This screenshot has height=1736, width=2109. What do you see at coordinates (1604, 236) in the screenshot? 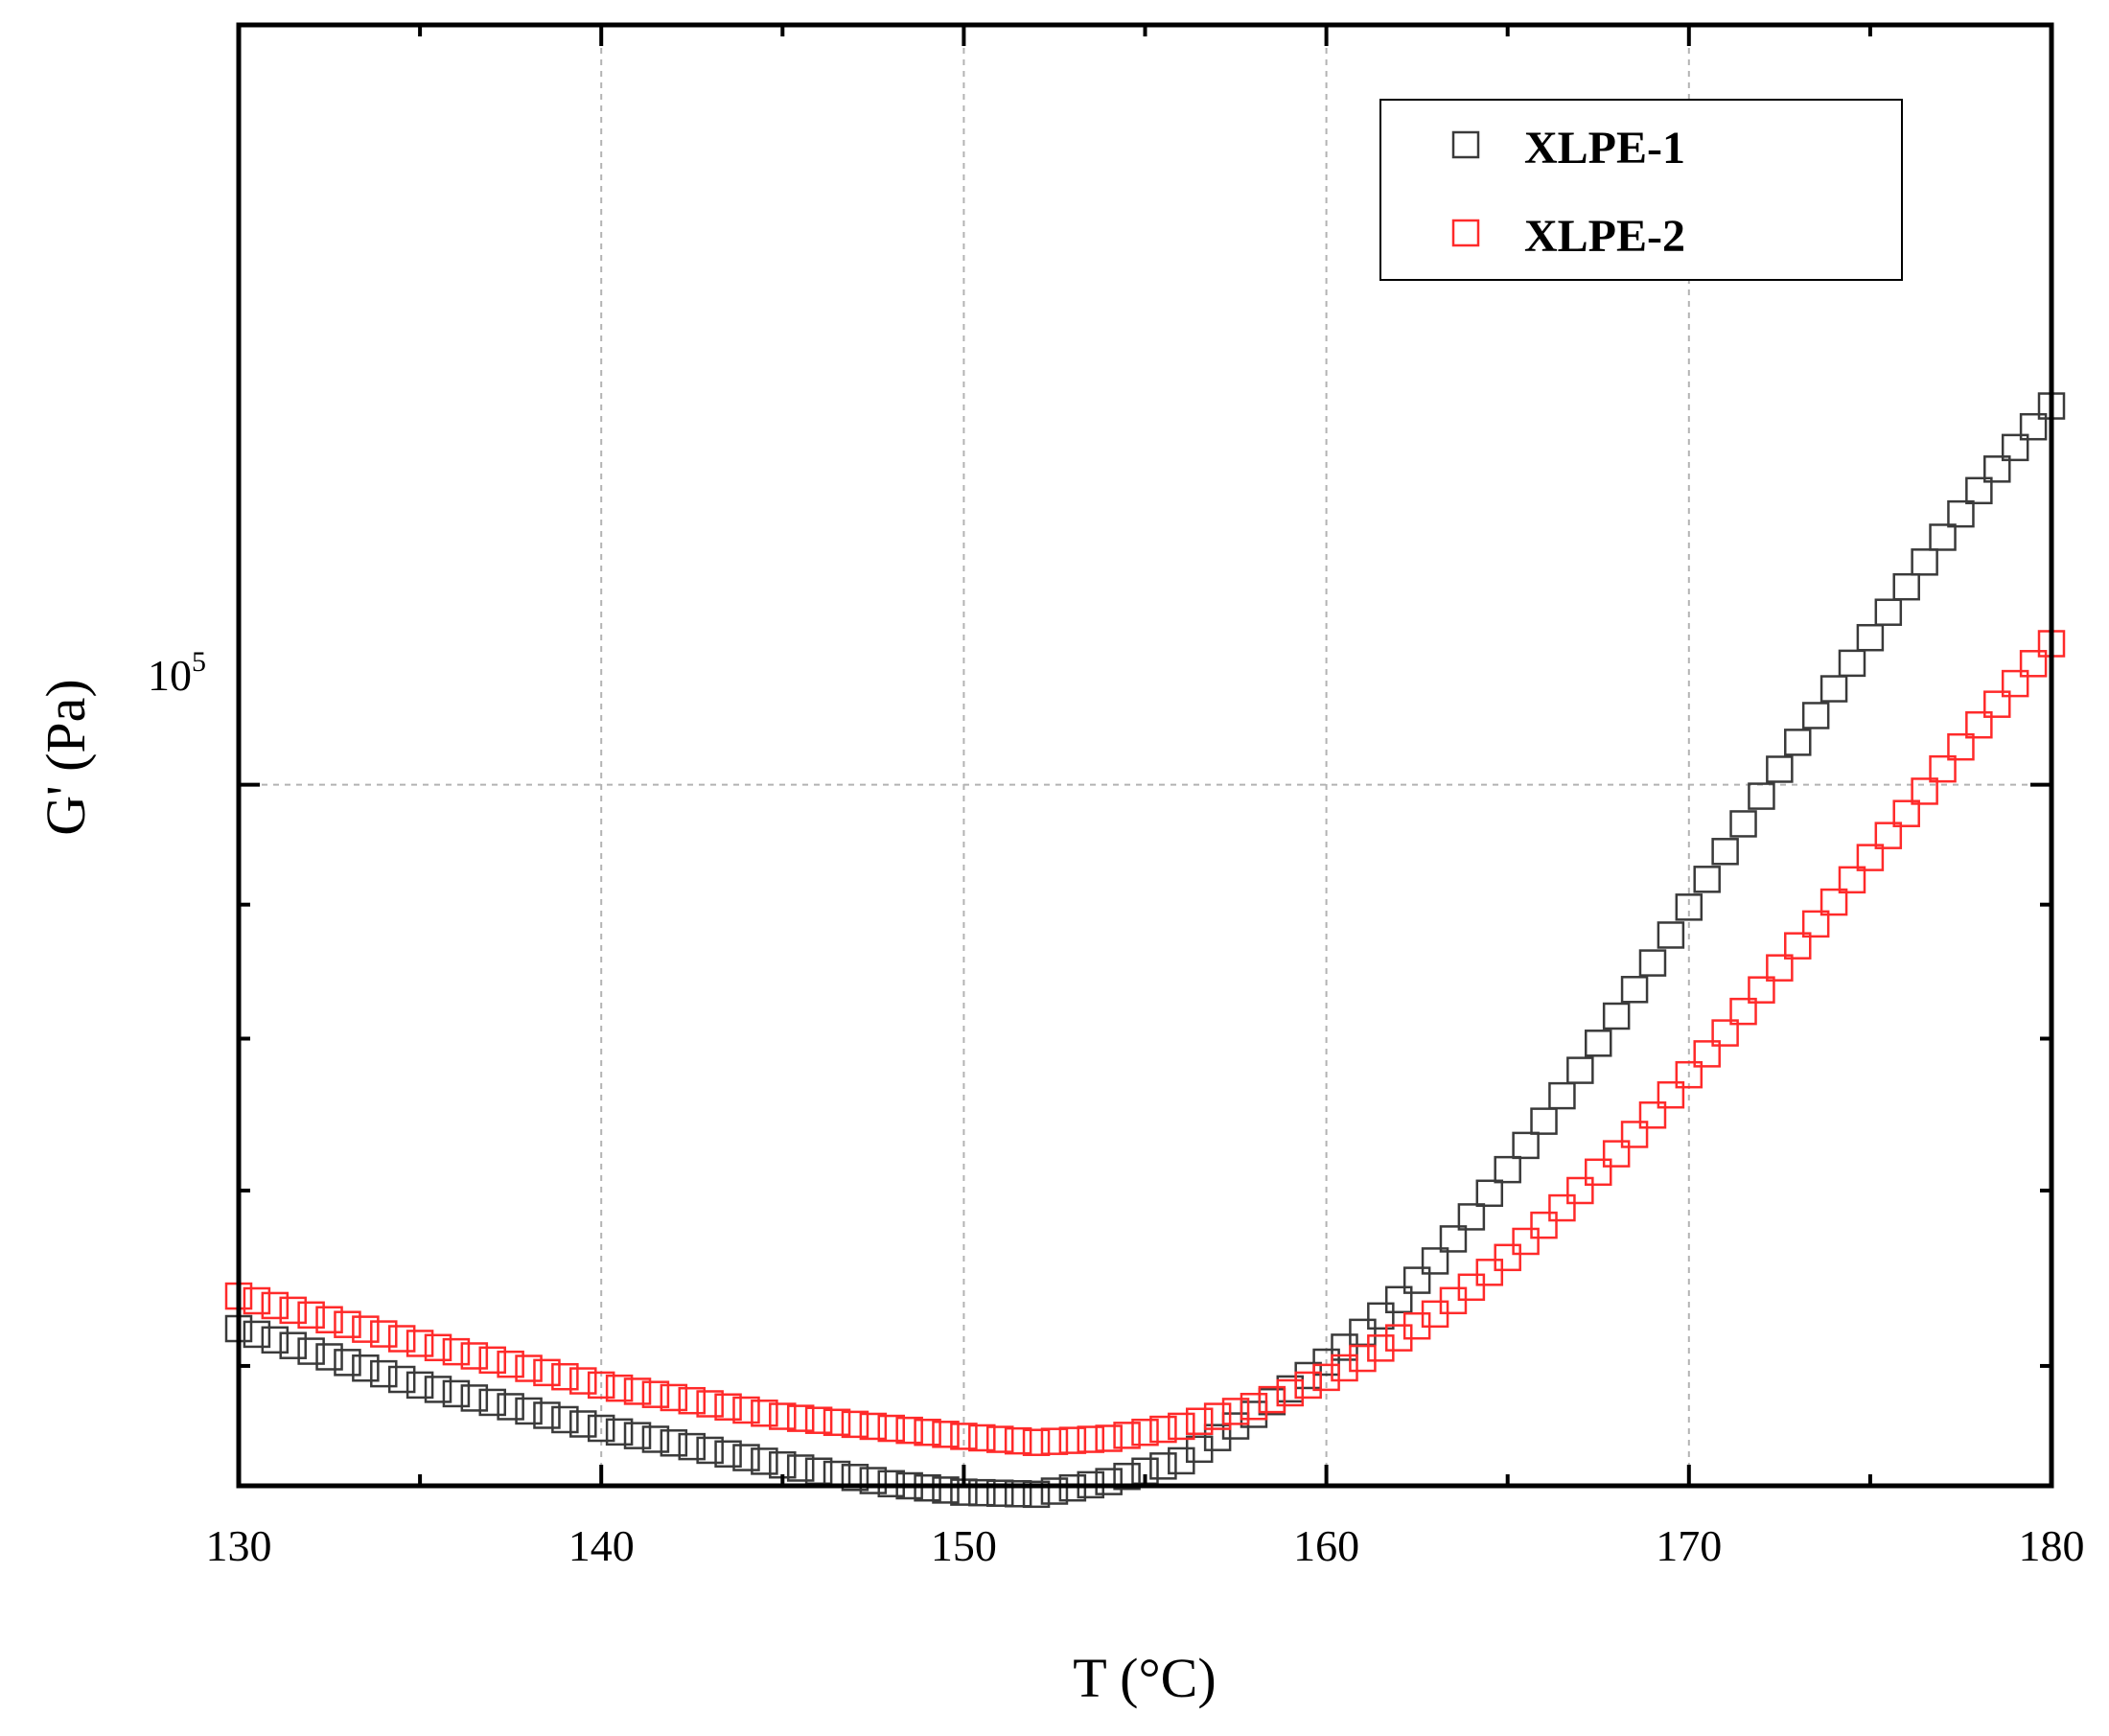
I see `legend-label-xlpe-2: XLPE-2` at bounding box center [1604, 236].